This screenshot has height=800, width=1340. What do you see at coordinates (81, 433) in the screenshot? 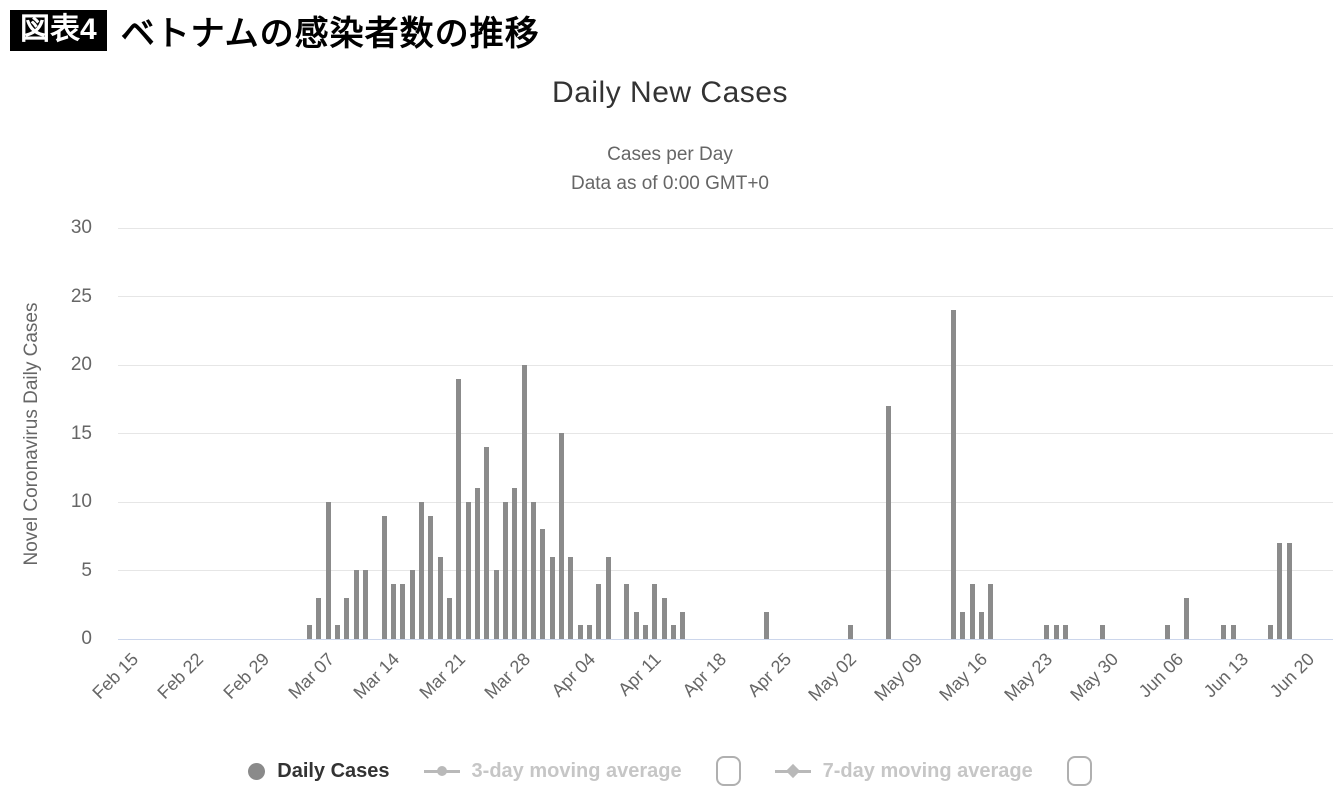
I see `y-tick-label: 15` at bounding box center [81, 433].